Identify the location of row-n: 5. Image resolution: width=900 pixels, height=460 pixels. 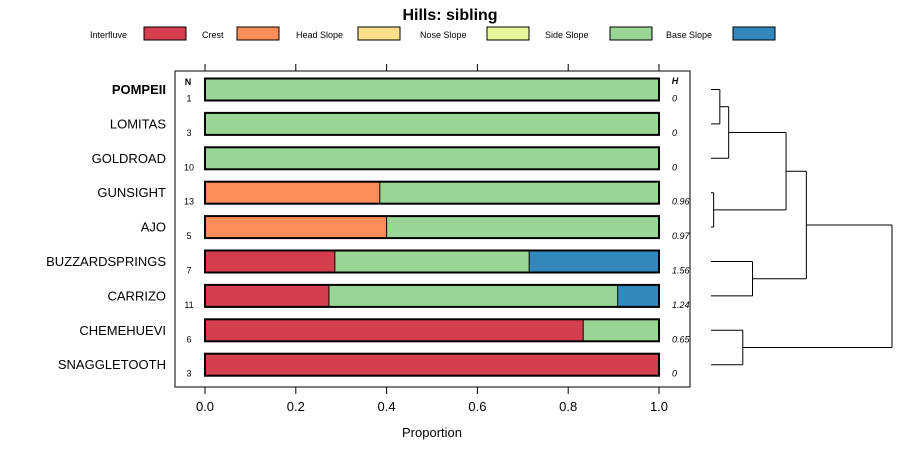
(188, 236).